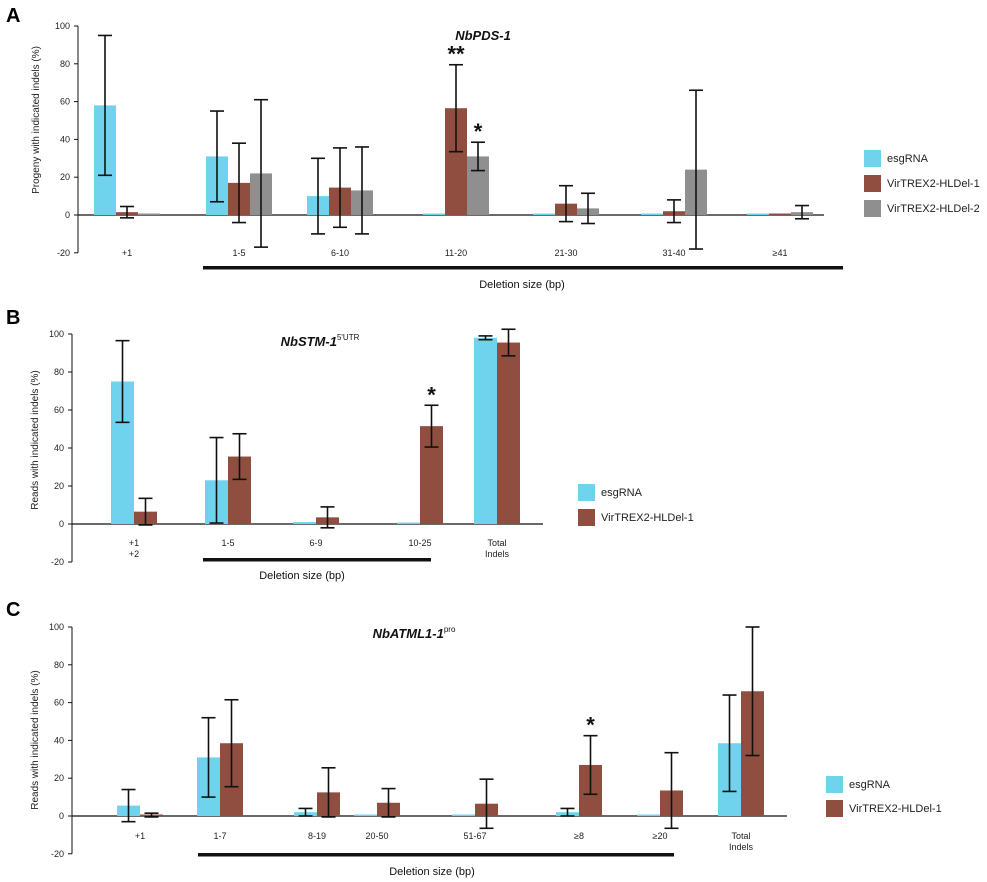 The width and height of the screenshot is (987, 882). I want to click on x-tick-label: 6-10, so click(340, 253).